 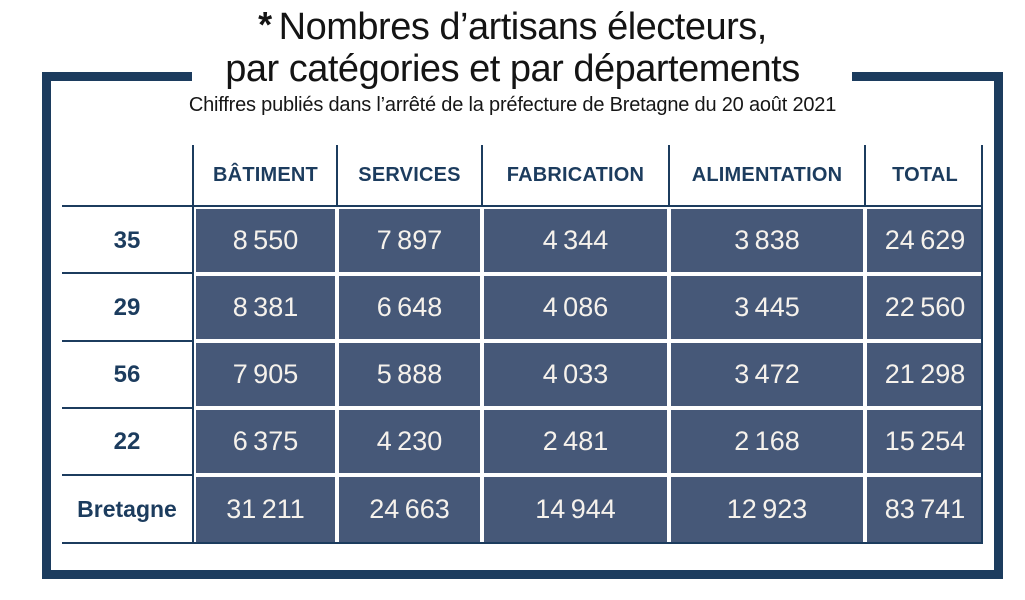 I want to click on cell-35-fabrication: 4 344, so click(x=575, y=240).